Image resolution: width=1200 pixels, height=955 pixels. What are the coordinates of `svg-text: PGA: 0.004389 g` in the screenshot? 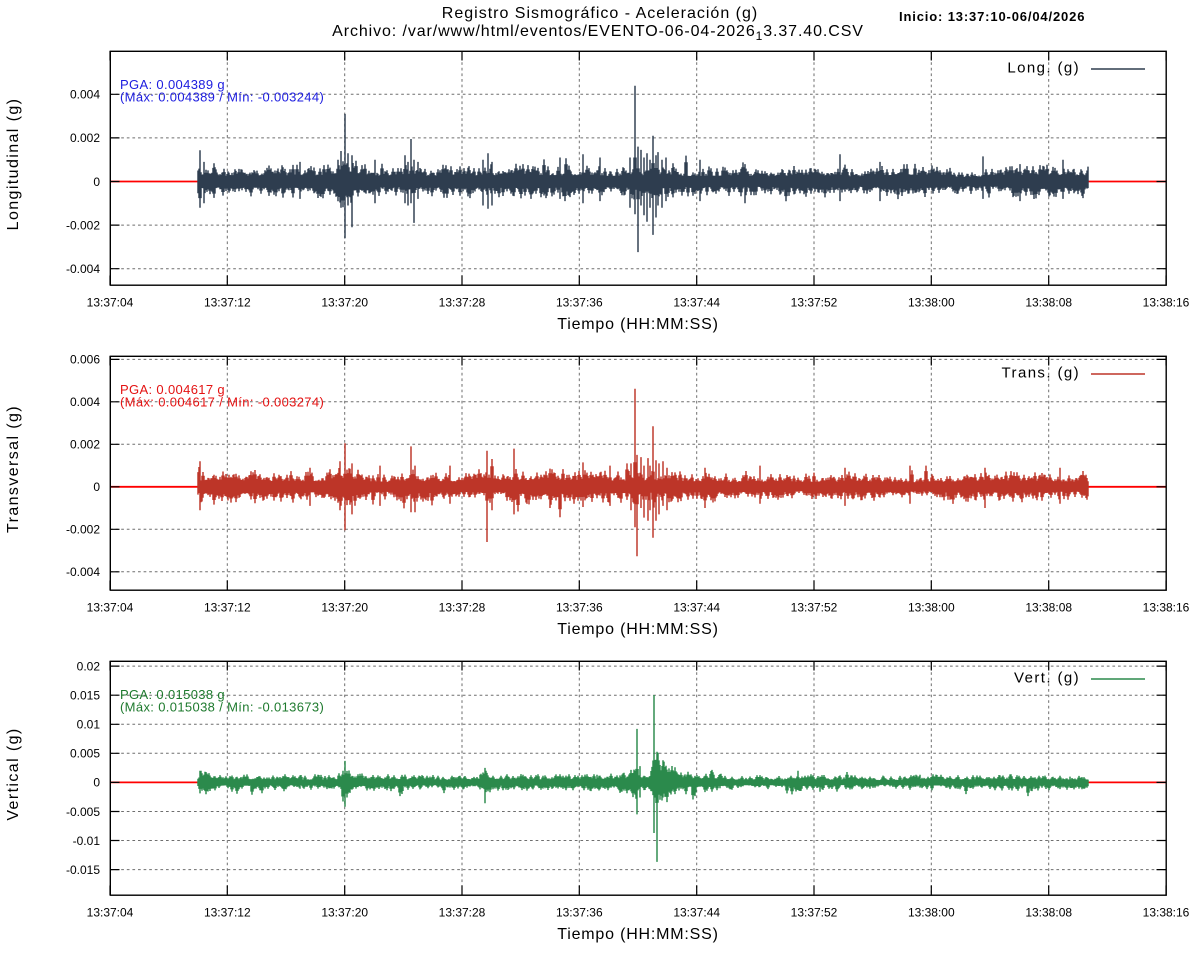 It's located at (172, 84).